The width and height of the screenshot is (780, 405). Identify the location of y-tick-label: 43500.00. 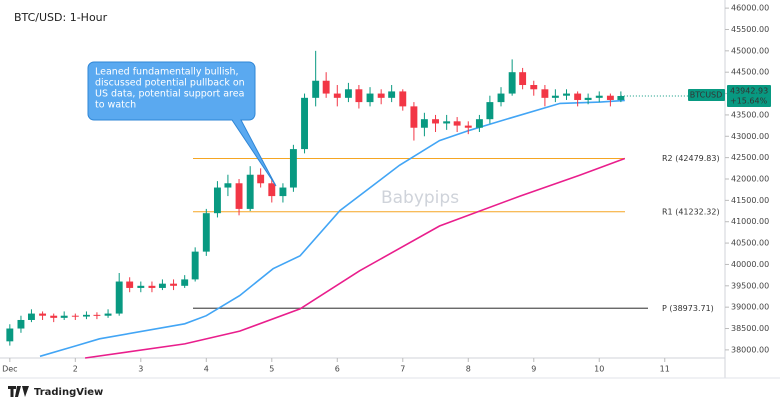
(750, 114).